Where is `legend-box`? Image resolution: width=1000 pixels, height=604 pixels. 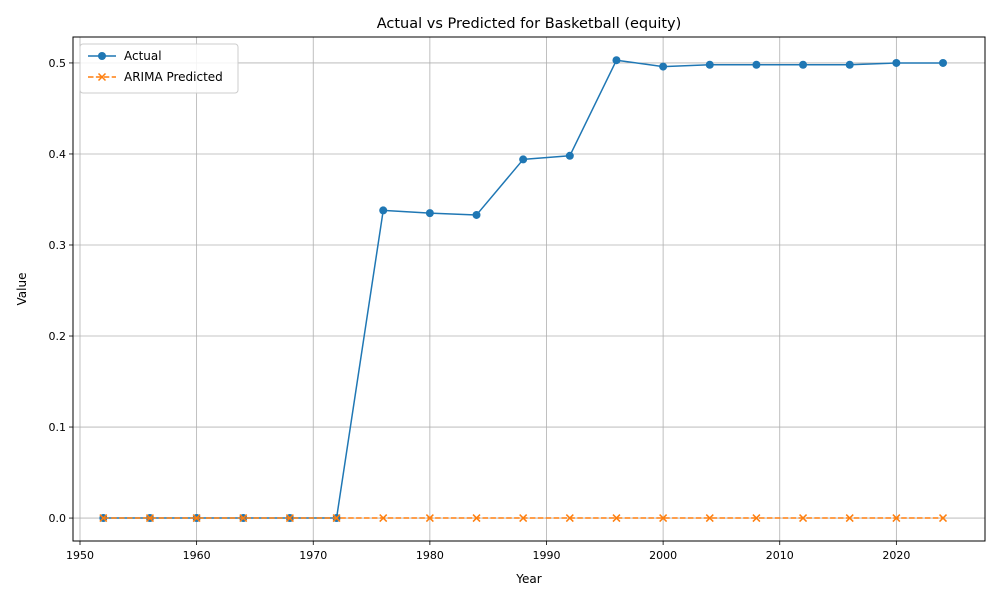 legend-box is located at coordinates (159, 68).